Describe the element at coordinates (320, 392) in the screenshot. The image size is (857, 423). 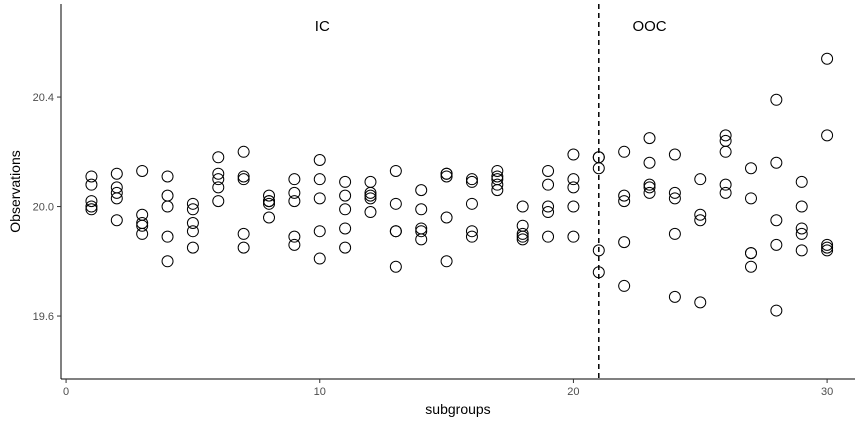
I see `x-tick-label: 10` at that location.